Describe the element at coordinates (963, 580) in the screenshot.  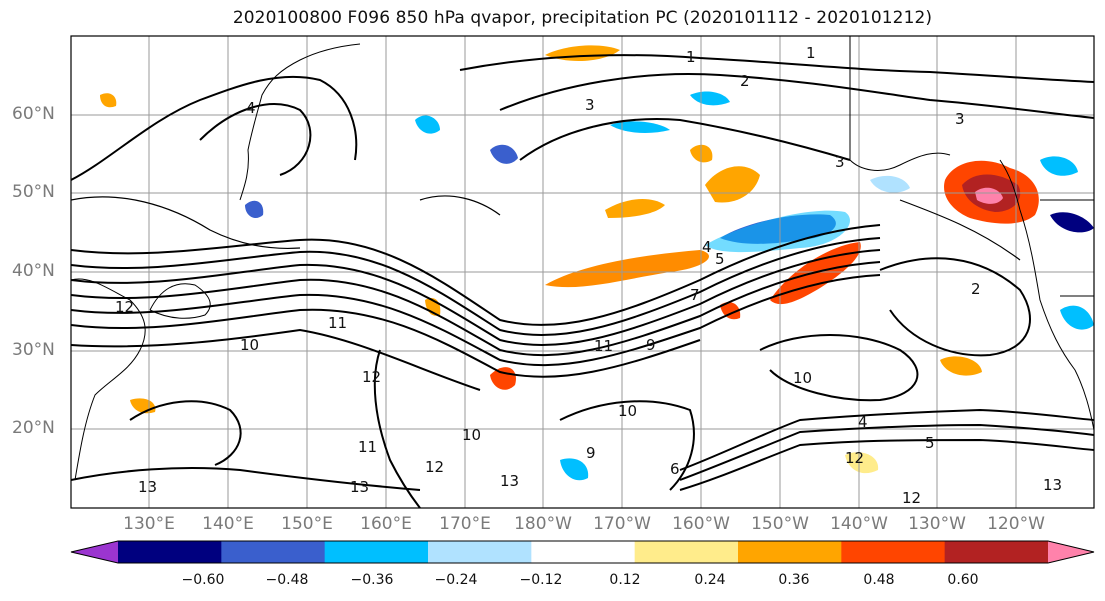
I see `colorbar-tick: 0.60` at that location.